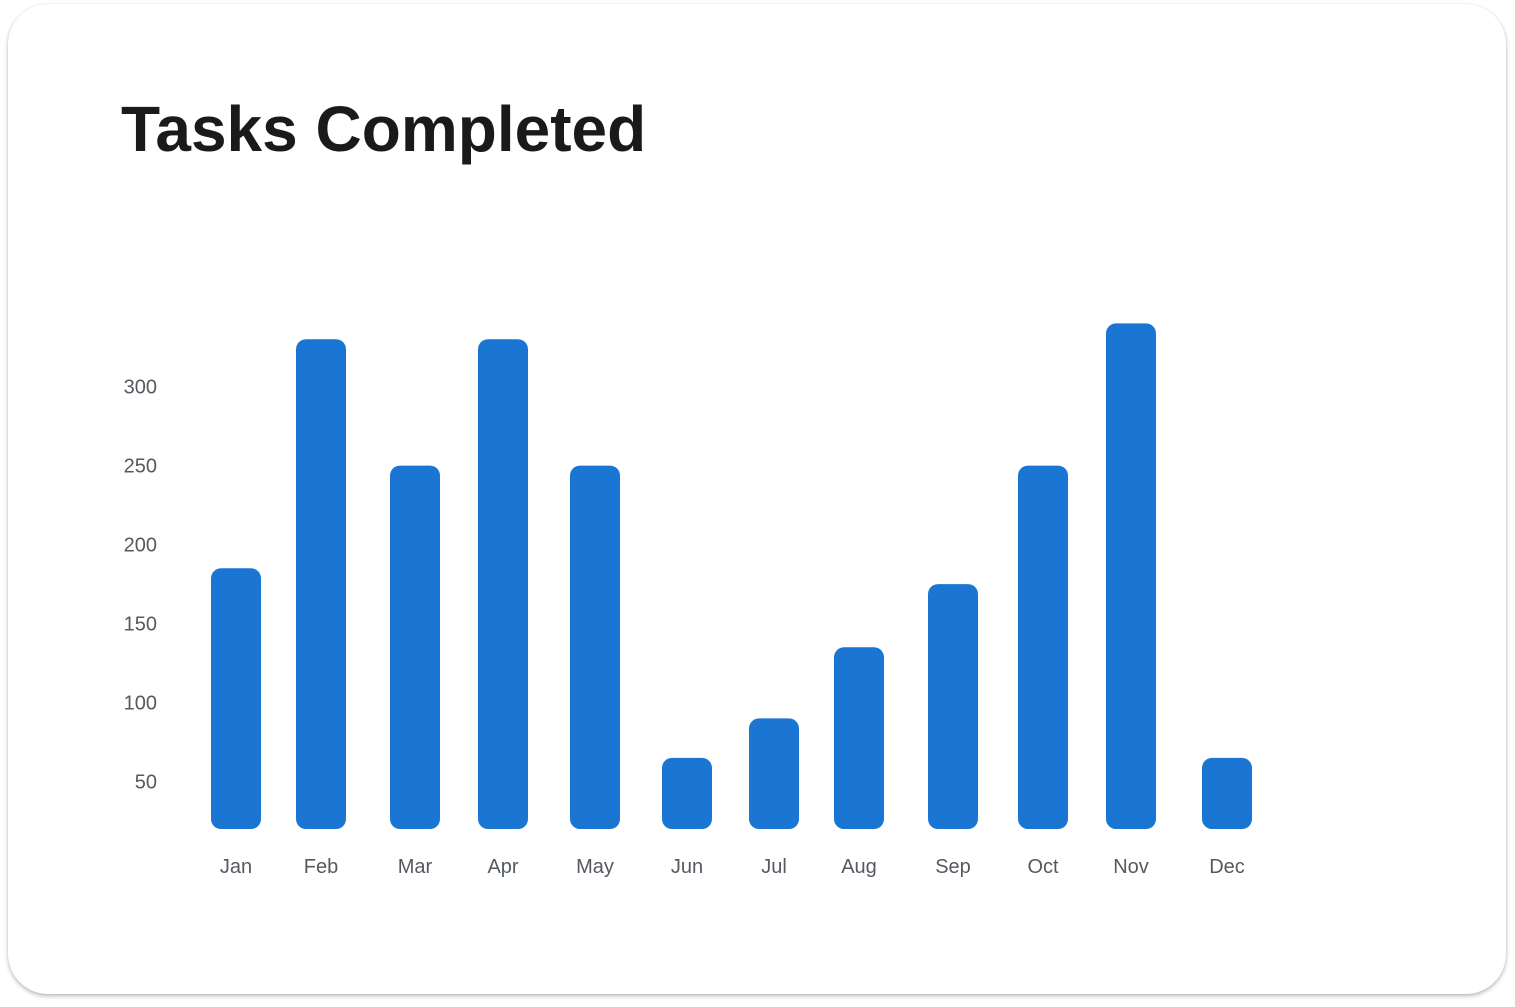 This screenshot has height=1007, width=1515. What do you see at coordinates (140, 388) in the screenshot?
I see `y-tick-label: 300` at bounding box center [140, 388].